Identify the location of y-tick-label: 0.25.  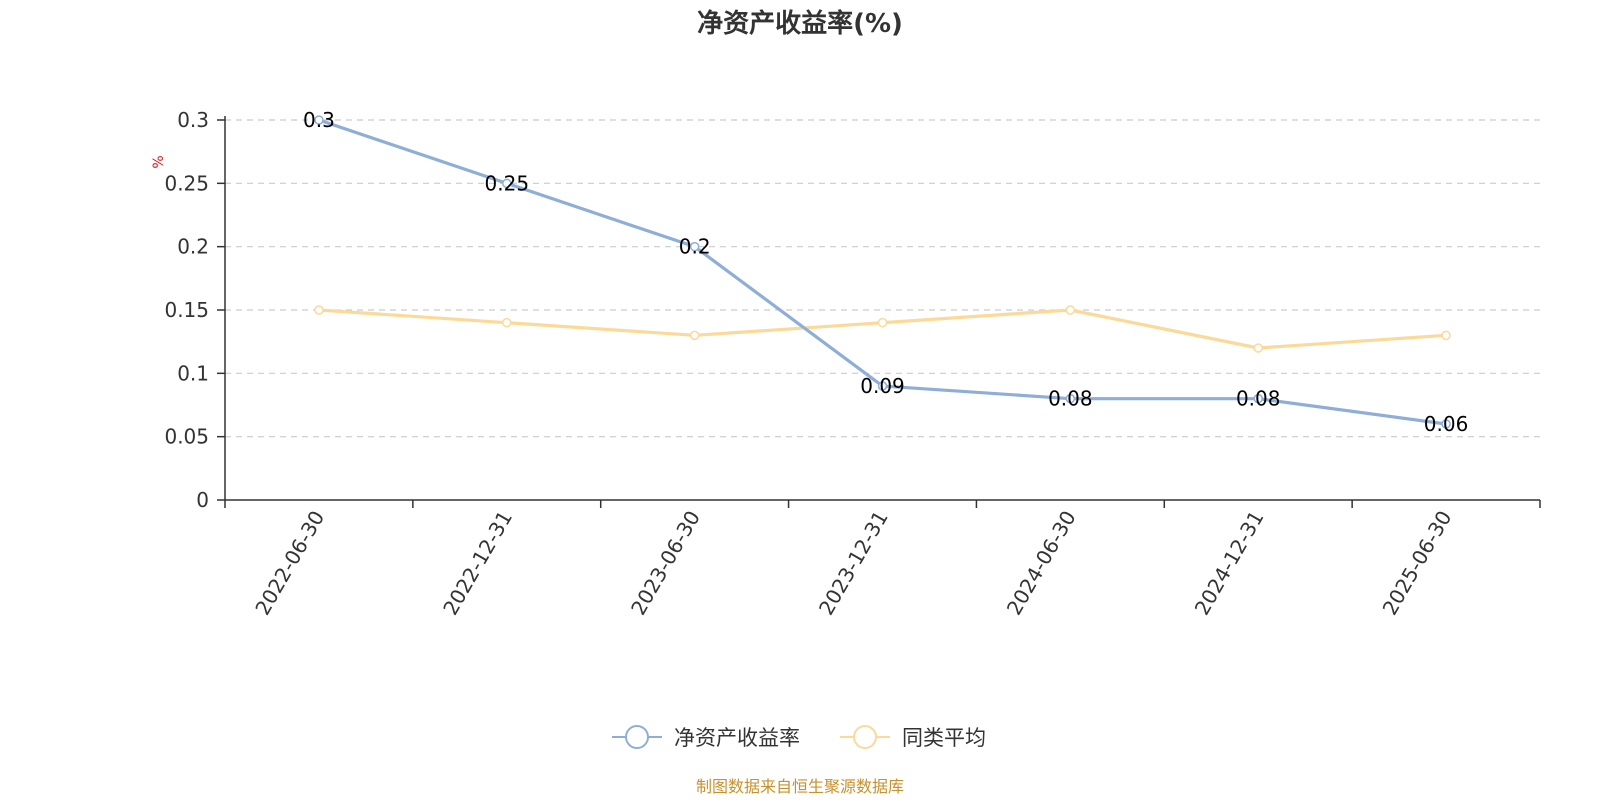
(186, 183).